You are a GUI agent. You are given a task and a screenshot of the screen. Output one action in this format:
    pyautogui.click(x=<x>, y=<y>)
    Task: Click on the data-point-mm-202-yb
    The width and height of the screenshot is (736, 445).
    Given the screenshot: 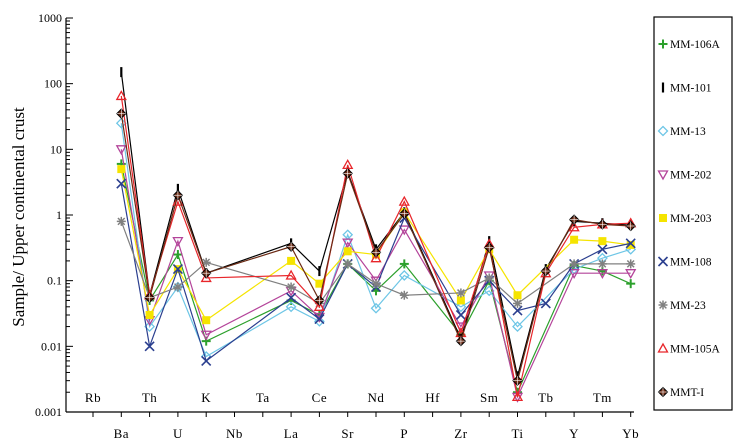 What is the action you would take?
    pyautogui.click(x=631, y=274)
    